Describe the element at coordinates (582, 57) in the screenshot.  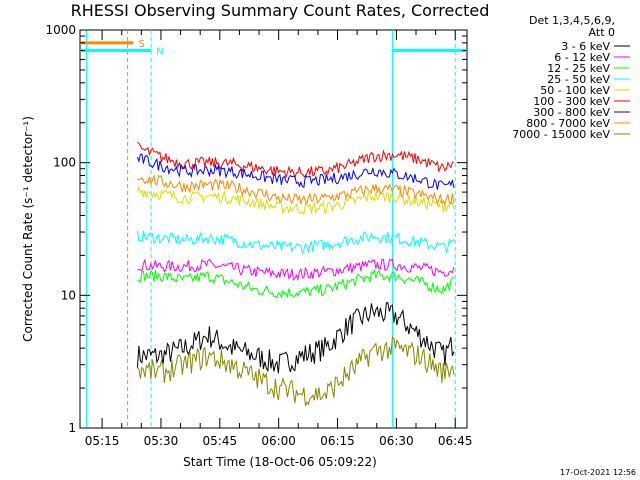
I see `legend-label: 6 - 12 keV` at that location.